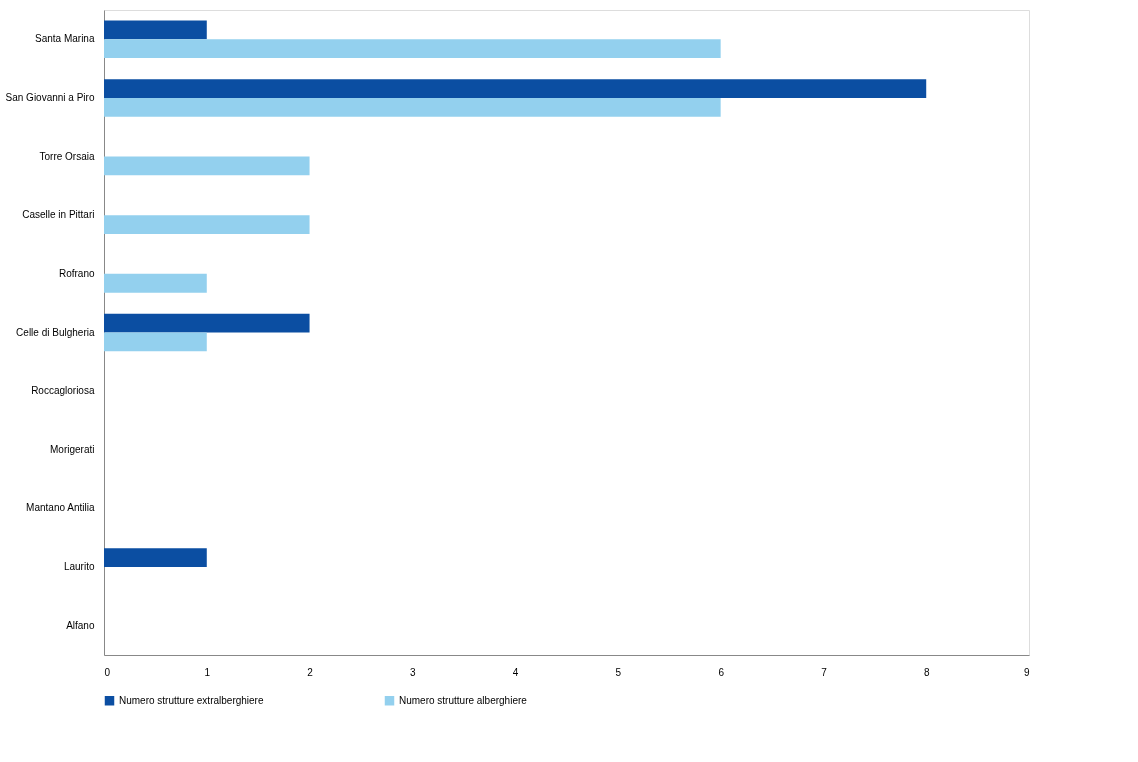 The image size is (1138, 762). I want to click on y-tick-label: Morigerati, so click(72, 449).